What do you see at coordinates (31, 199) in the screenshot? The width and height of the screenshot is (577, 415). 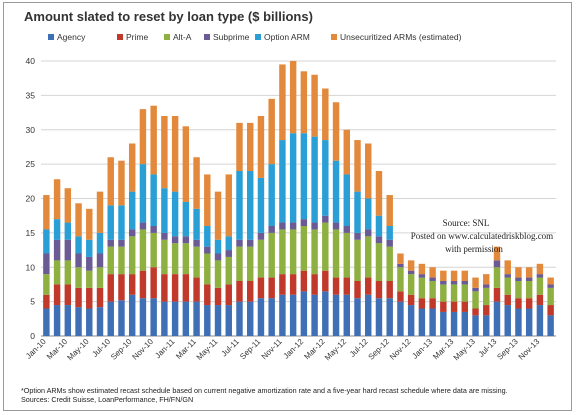 I see `y-tick-label: 20` at bounding box center [31, 199].